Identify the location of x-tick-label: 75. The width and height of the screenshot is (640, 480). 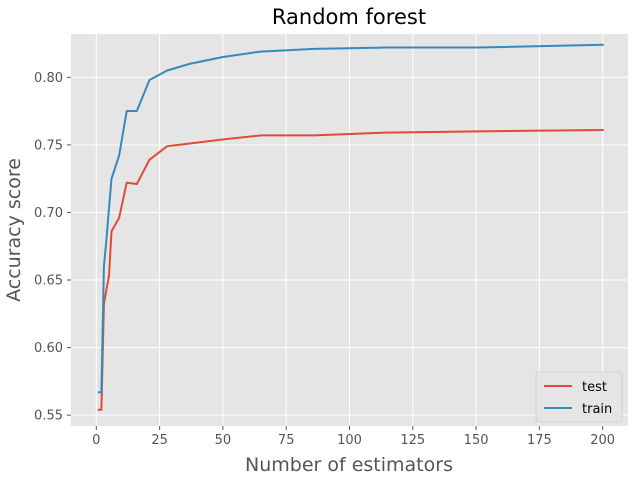
(286, 440).